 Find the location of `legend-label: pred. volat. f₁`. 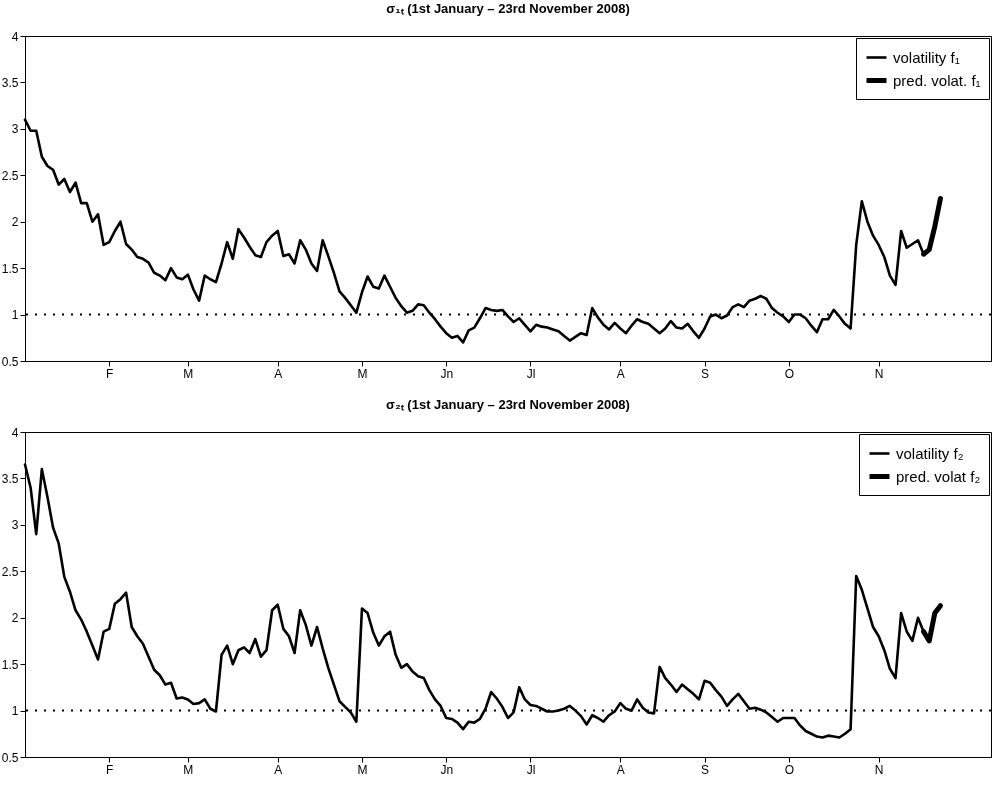

legend-label: pred. volat. f₁ is located at coordinates (937, 80).